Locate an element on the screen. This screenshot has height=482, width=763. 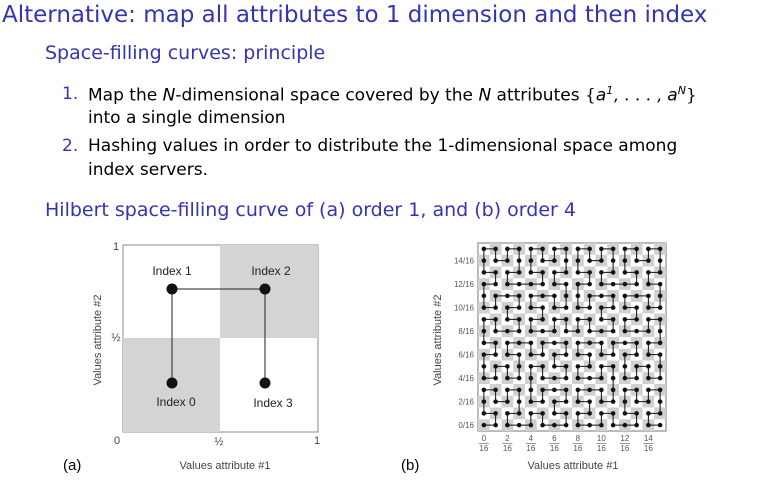
x-tick-label: 12 is located at coordinates (624, 438).